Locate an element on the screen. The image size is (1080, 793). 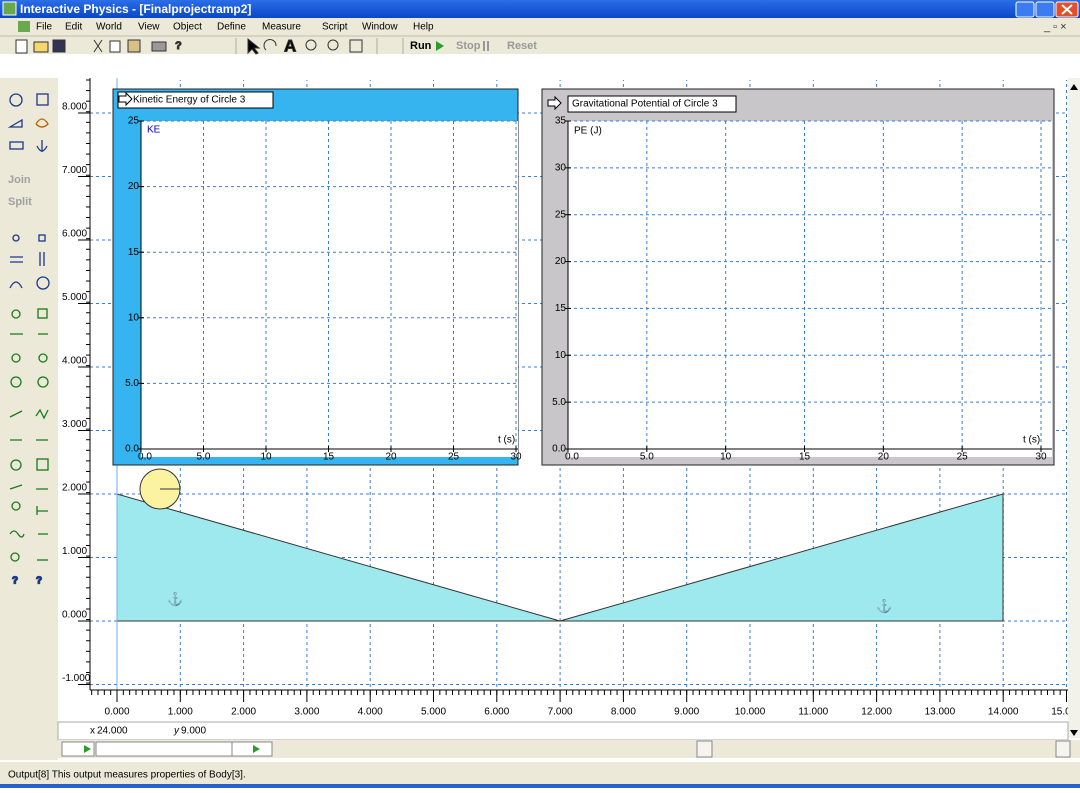
coordinate-bar is located at coordinates (563, 731).